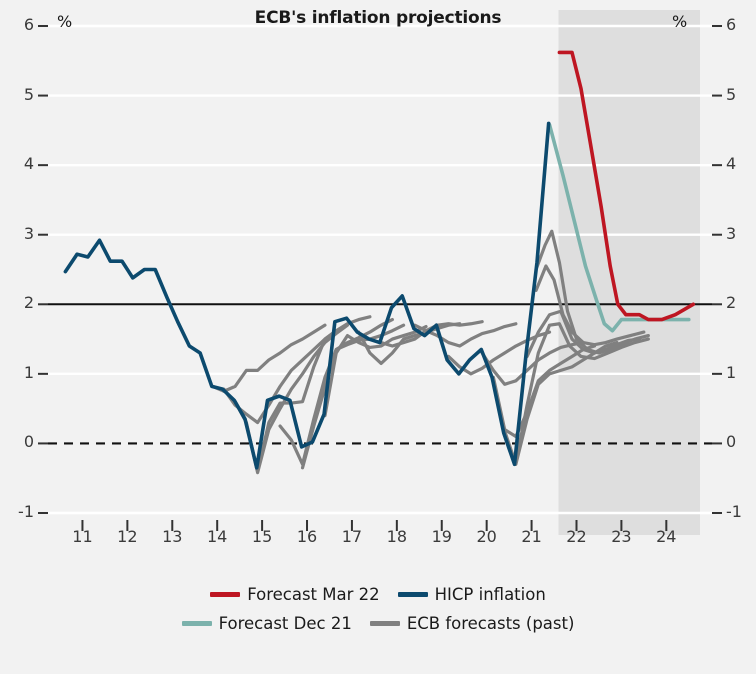  I want to click on y-axis-label-right: 4, so click(731, 164).